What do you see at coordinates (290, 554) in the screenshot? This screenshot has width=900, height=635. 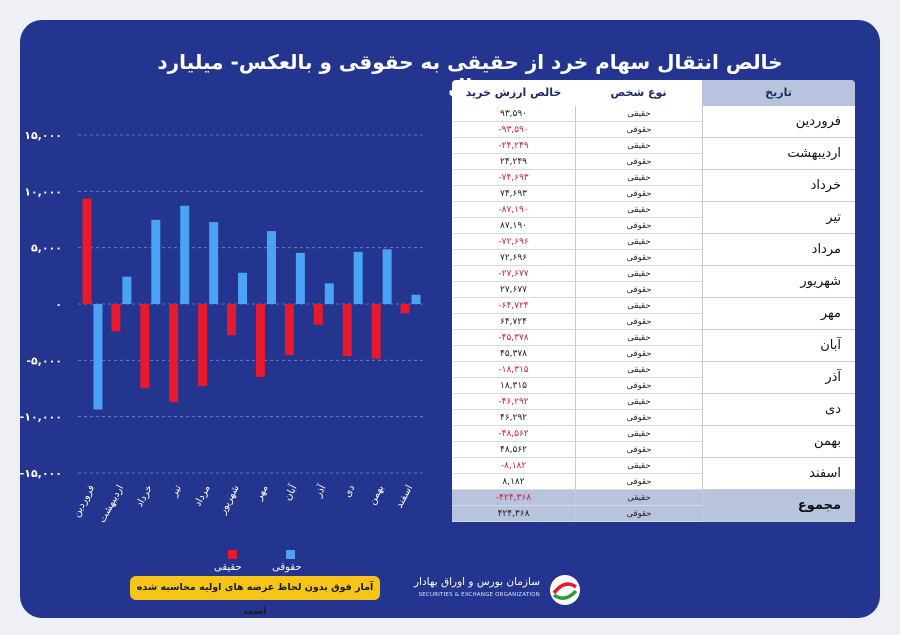 I see `legend-swatch-hoghoghi` at bounding box center [290, 554].